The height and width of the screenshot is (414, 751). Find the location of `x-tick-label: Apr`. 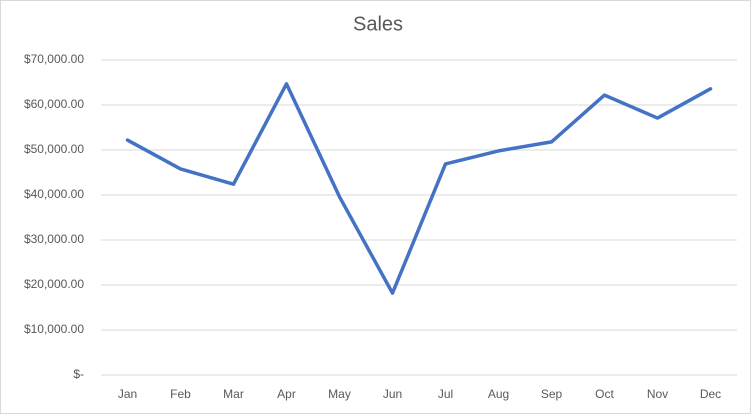

x-tick-label: Apr is located at coordinates (286, 394).